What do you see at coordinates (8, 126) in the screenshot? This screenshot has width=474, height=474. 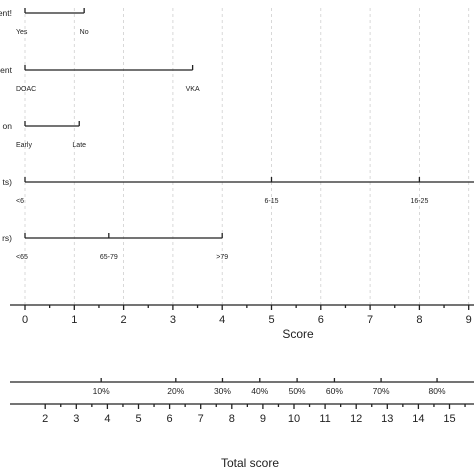 I see `predictor-label: on` at bounding box center [8, 126].